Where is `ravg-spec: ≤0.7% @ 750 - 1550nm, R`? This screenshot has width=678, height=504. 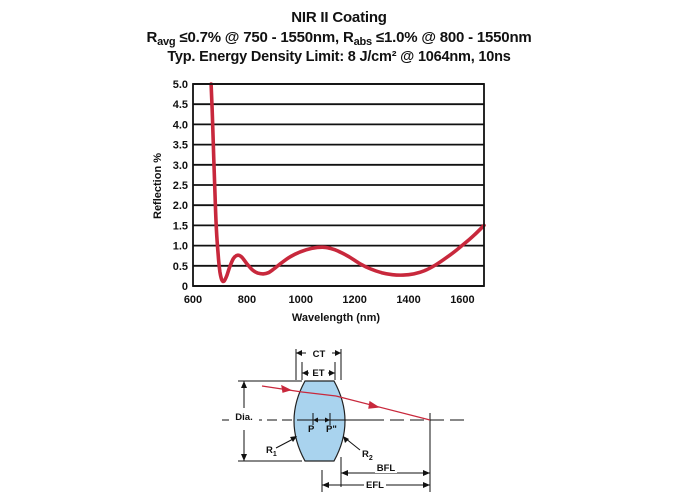
ravg-spec: ≤0.7% @ 750 - 1550nm, R is located at coordinates (264, 37).